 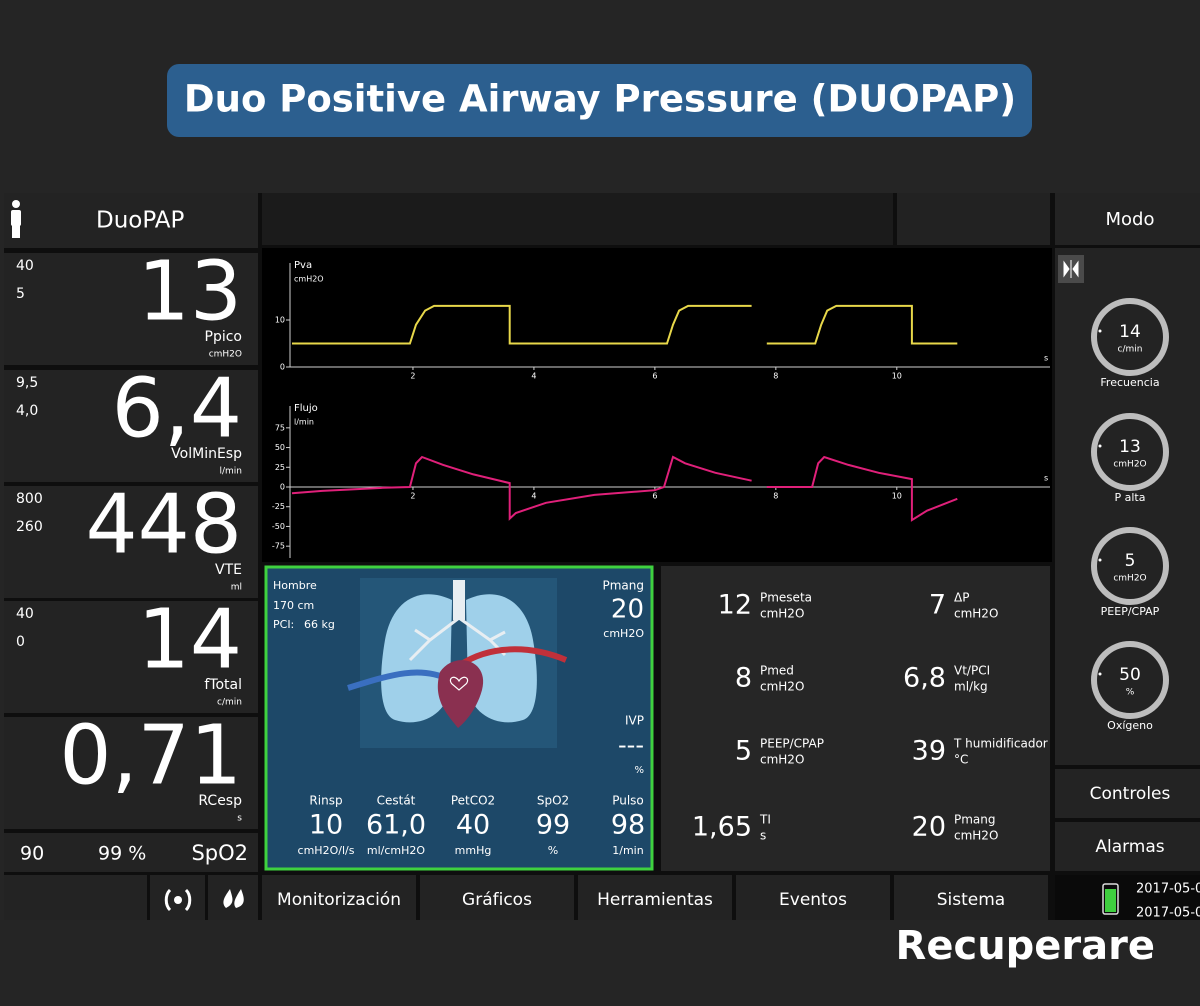 What do you see at coordinates (1130, 725) in the screenshot?
I see `control-label: Oxígeno` at bounding box center [1130, 725].